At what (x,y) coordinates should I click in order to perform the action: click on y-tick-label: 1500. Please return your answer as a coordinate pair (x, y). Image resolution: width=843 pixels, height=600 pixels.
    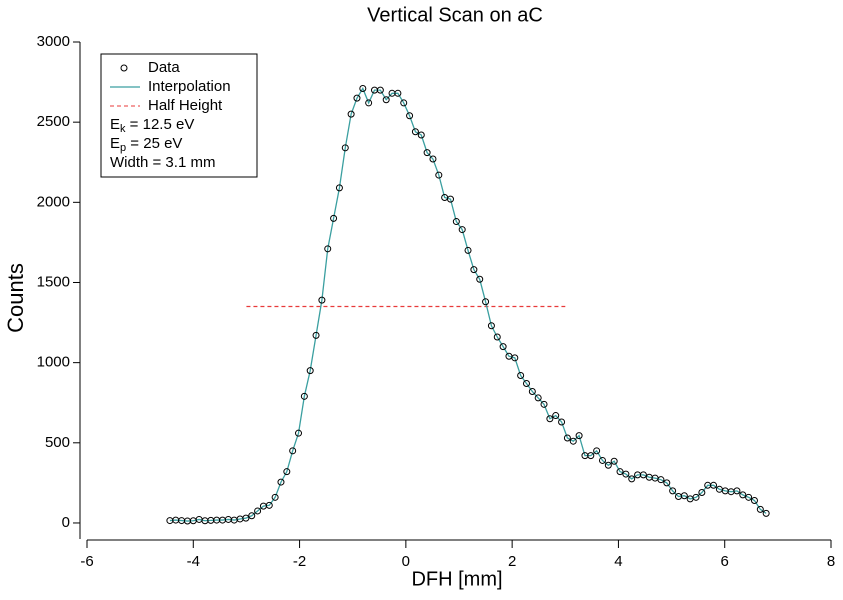
    Looking at the image, I should click on (53, 281).